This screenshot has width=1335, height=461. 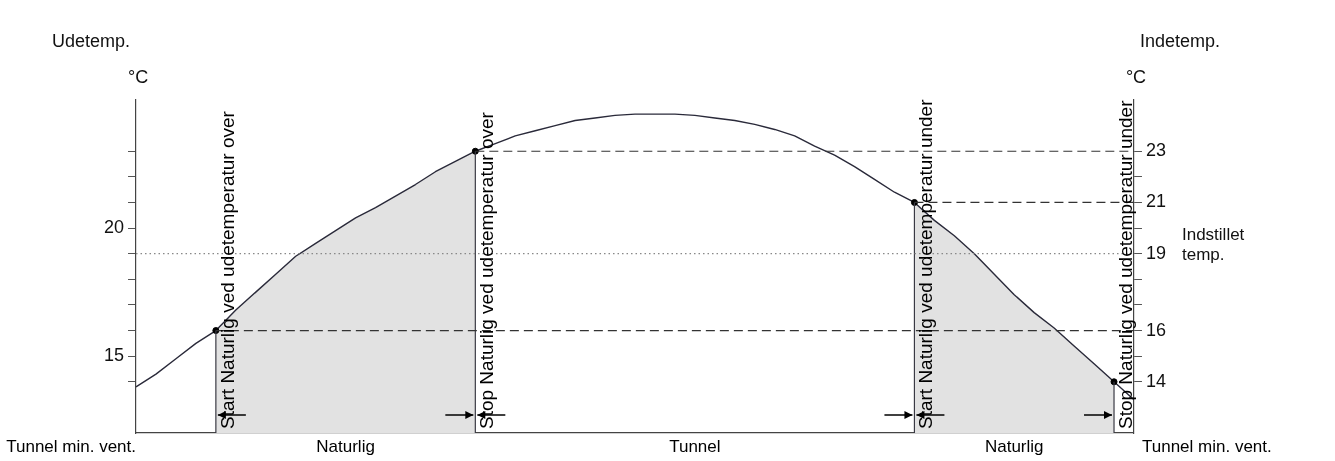 What do you see at coordinates (114, 355) in the screenshot?
I see `y-tick-label: 15` at bounding box center [114, 355].